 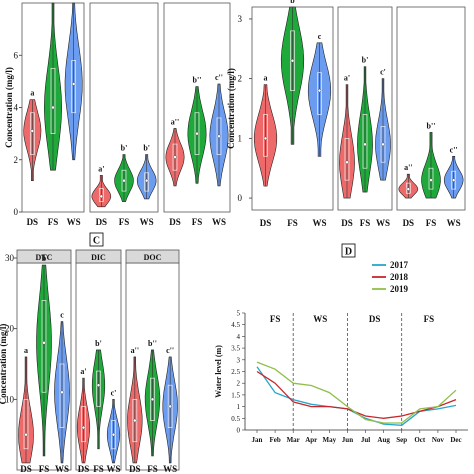 I want to click on panel-label-d: D, so click(x=348, y=250).